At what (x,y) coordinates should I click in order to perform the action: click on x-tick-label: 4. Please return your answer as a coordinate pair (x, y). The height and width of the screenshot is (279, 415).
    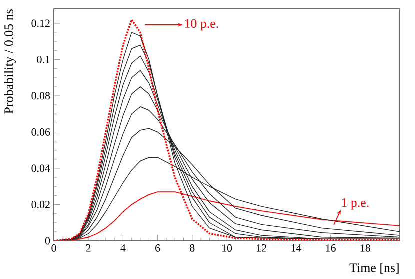
    Looking at the image, I should click on (123, 248).